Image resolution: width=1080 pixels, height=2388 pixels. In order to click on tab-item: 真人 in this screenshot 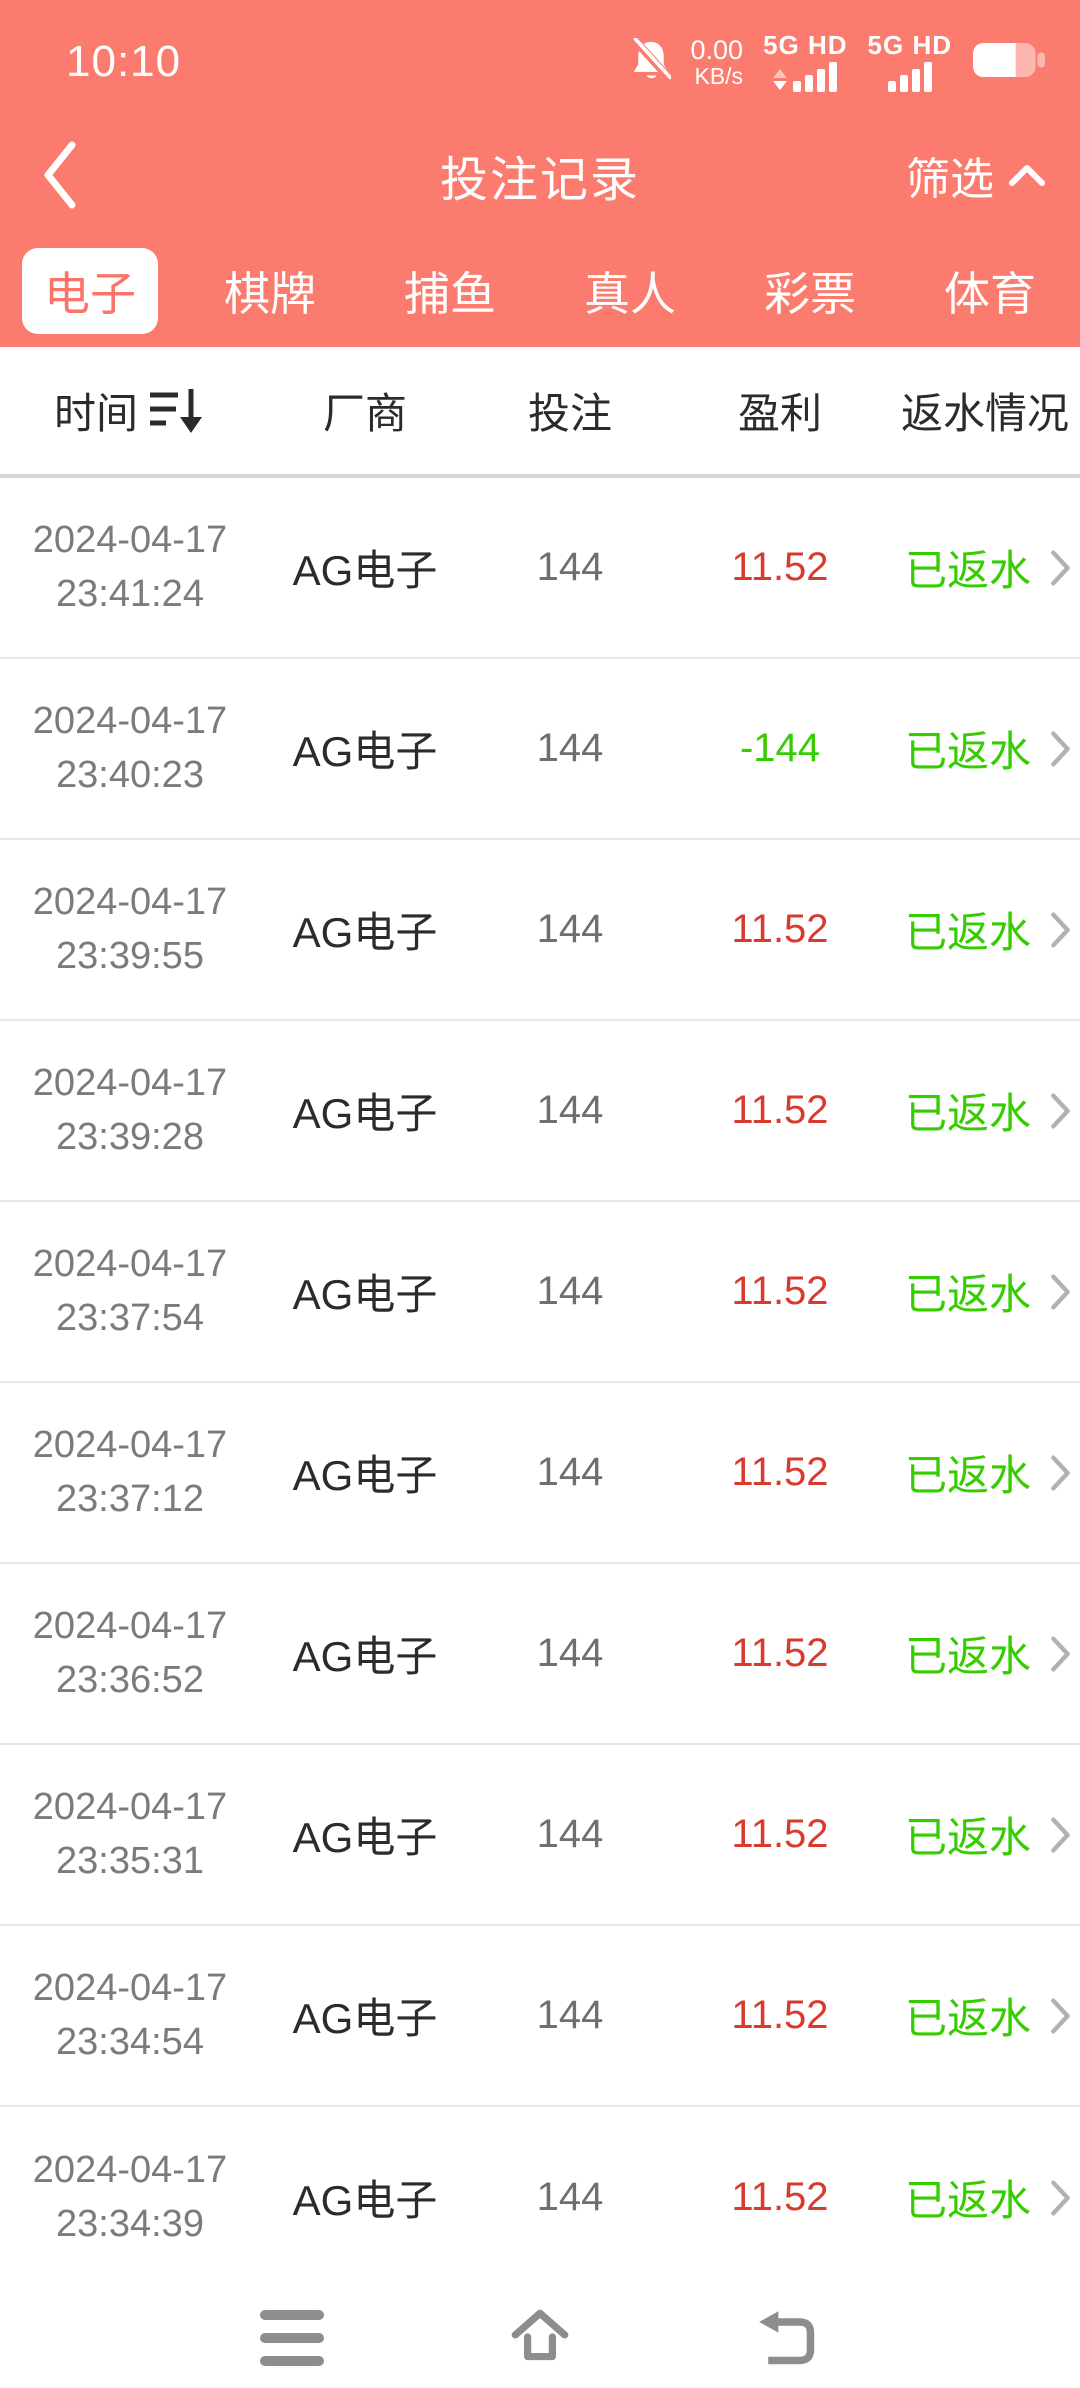, I will do `click(630, 291)`.